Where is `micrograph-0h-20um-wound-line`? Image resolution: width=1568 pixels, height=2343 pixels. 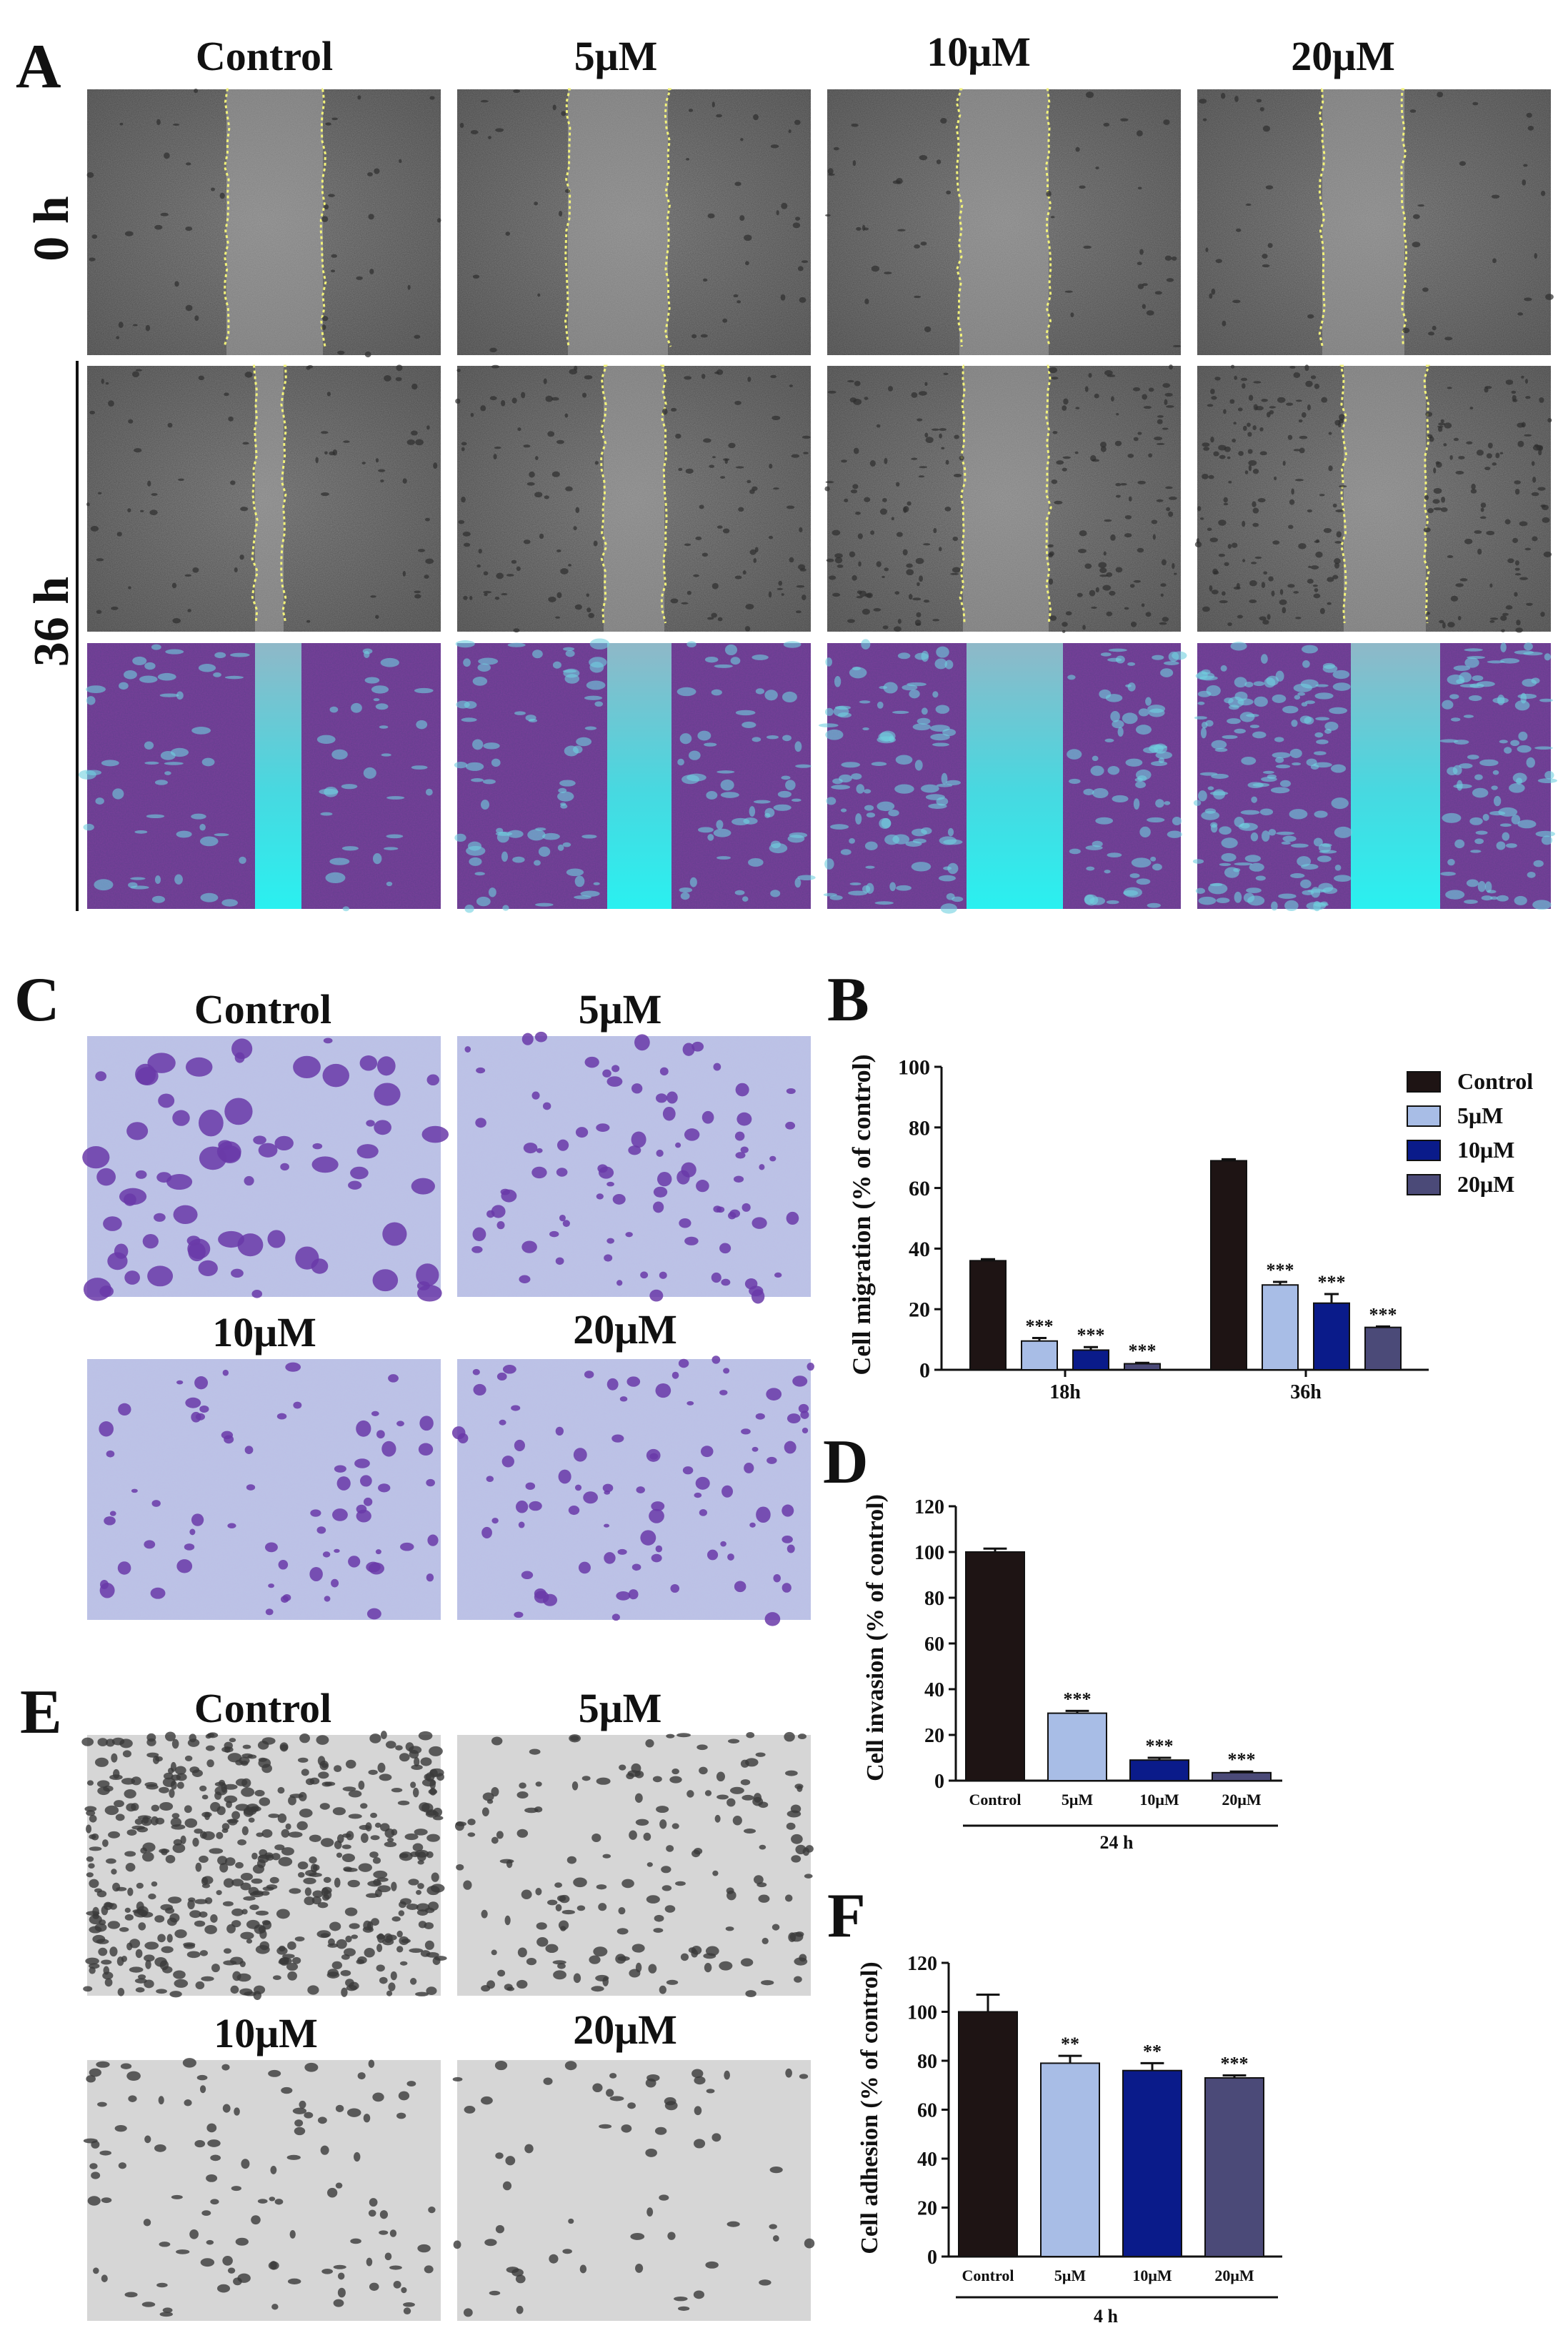 micrograph-0h-20um-wound-line is located at coordinates (1404, 217).